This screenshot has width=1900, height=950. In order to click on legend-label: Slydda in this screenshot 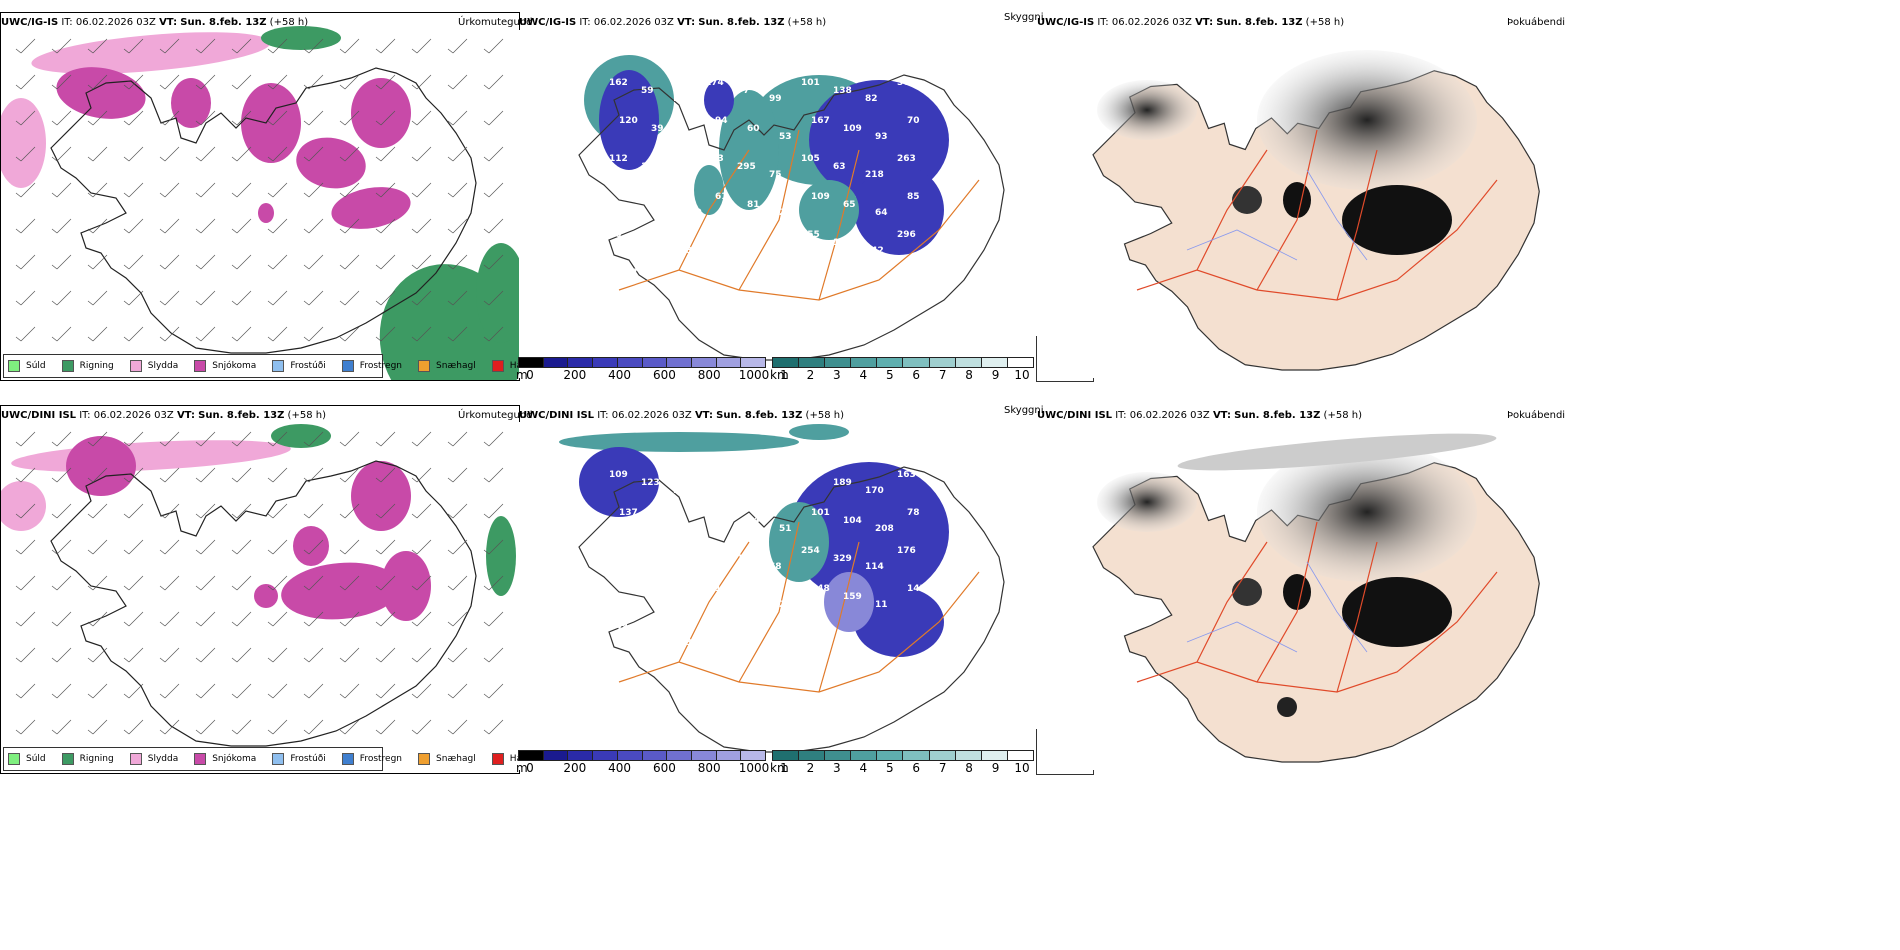, I will do `click(163, 759)`.